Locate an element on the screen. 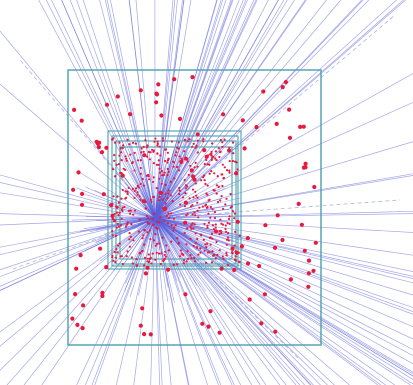 Image resolution: width=413 pixels, height=385 pixels. inner-box is located at coordinates (175, 201).